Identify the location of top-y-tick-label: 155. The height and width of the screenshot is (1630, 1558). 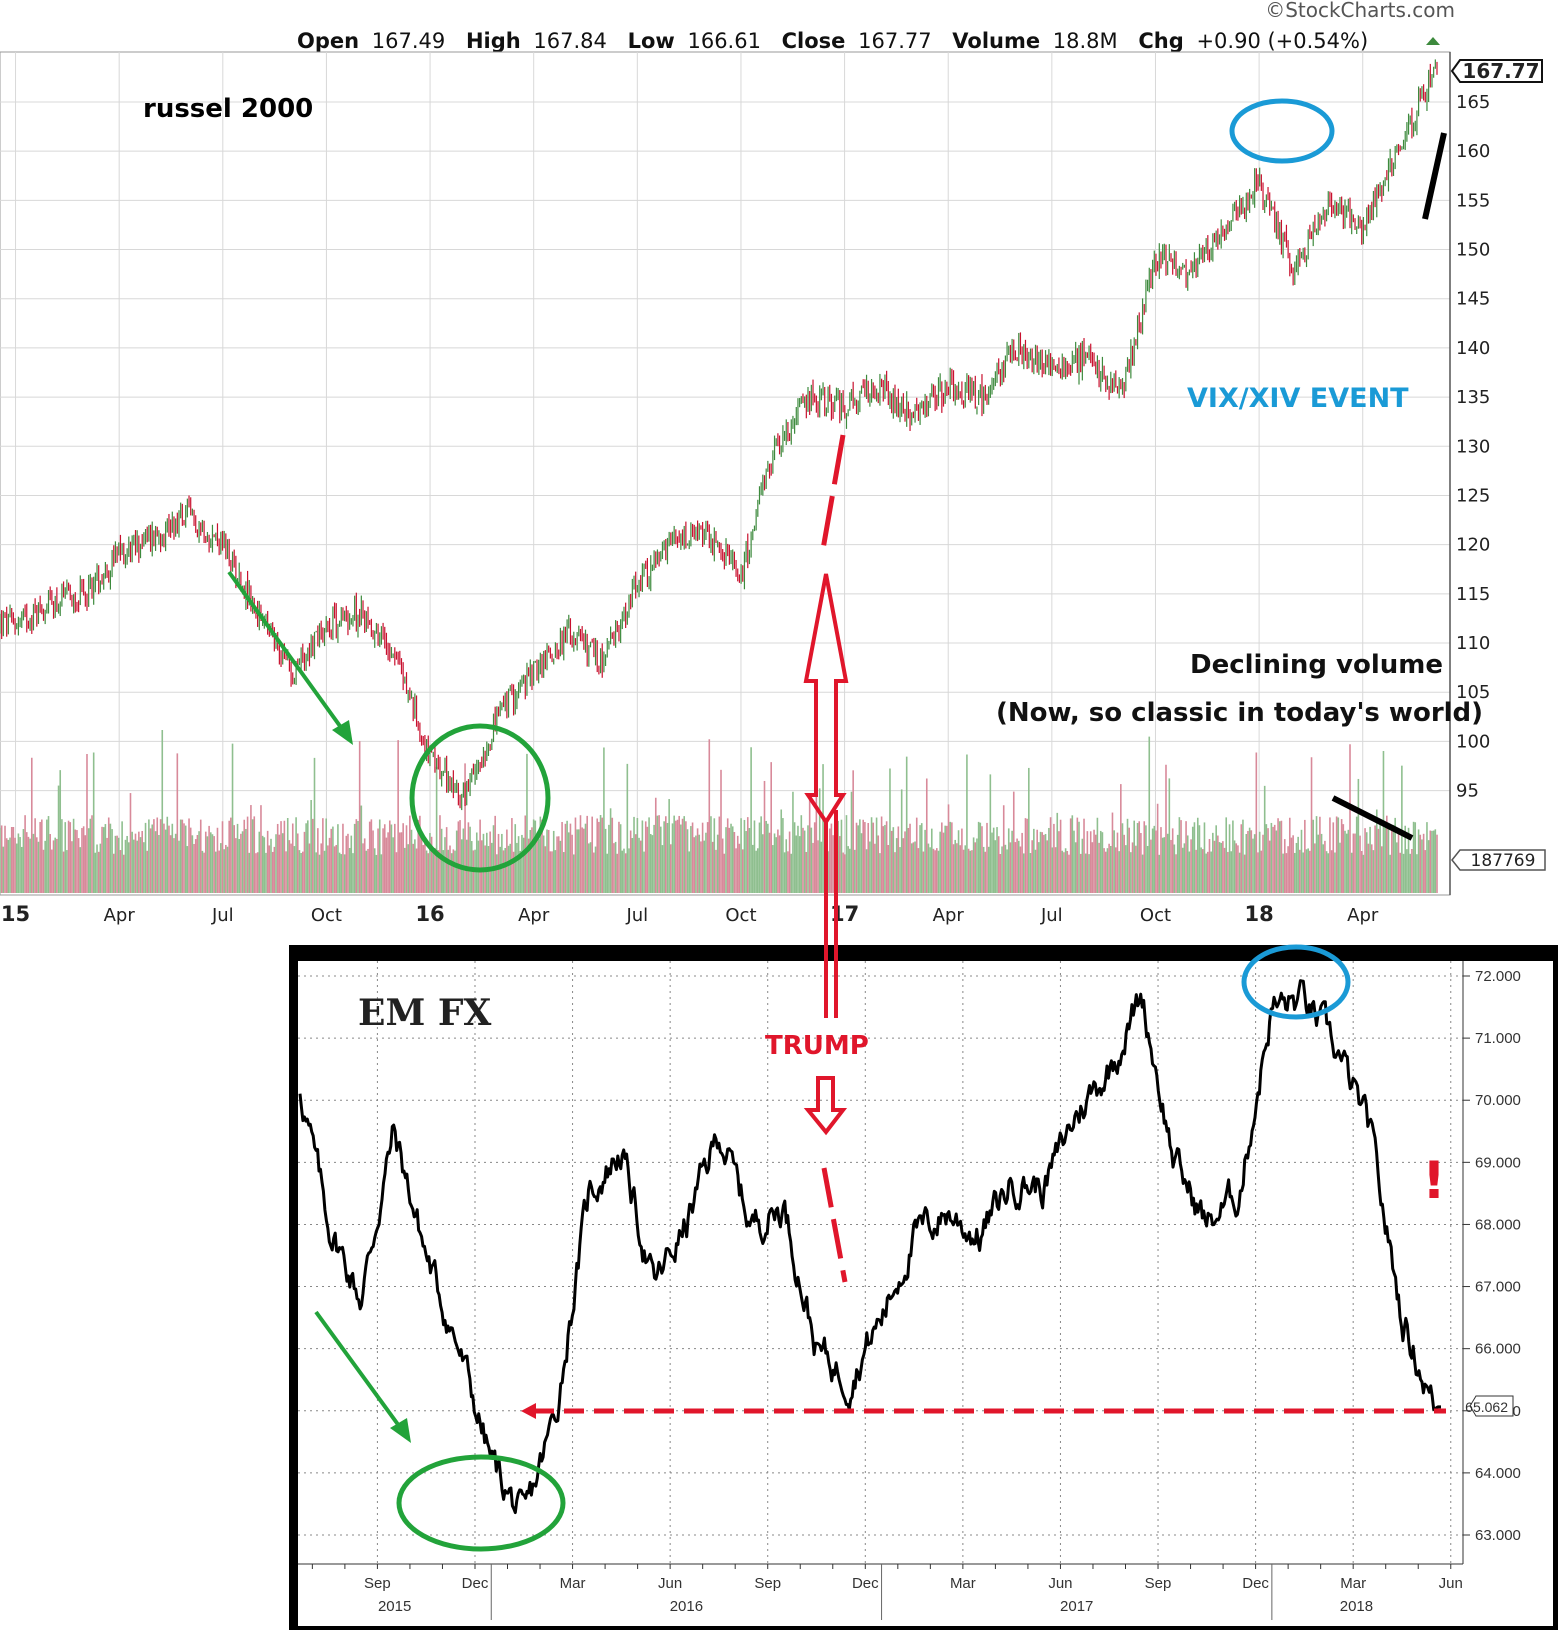
(1473, 200).